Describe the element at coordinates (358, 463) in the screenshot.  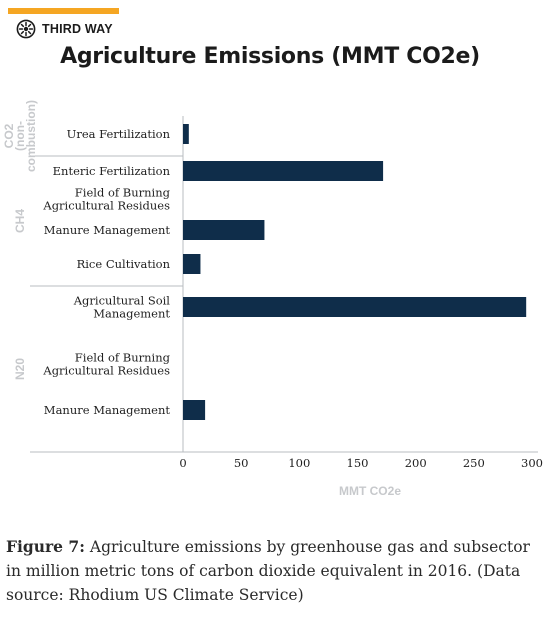
I see `x-tick-label: 150` at that location.